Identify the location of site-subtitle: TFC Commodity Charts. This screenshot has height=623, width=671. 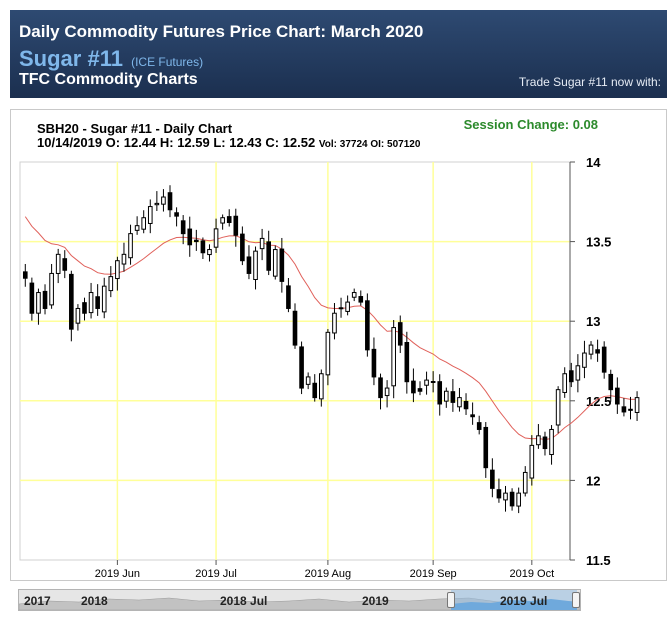
(108, 79).